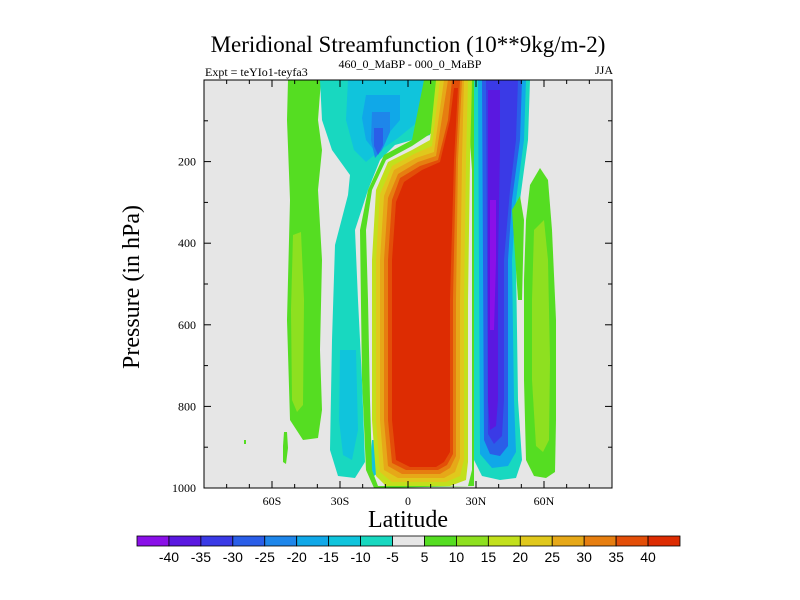  What do you see at coordinates (604, 70) in the screenshot?
I see `season-label: JJA` at bounding box center [604, 70].